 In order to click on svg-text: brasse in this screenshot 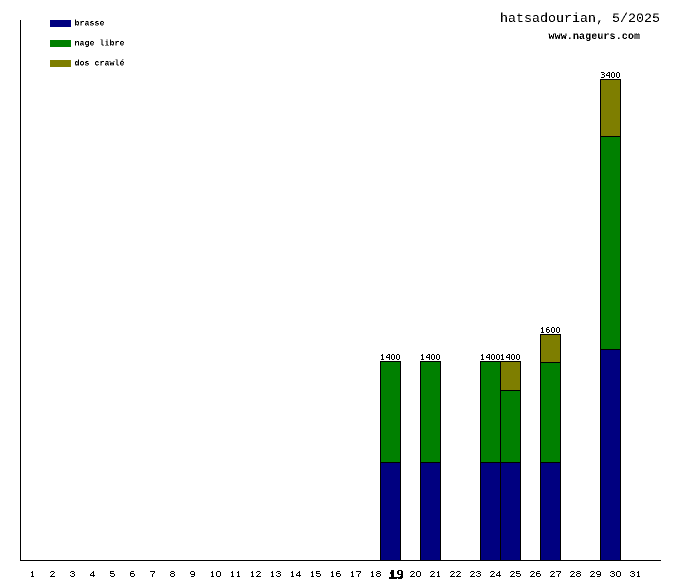, I will do `click(90, 24)`.